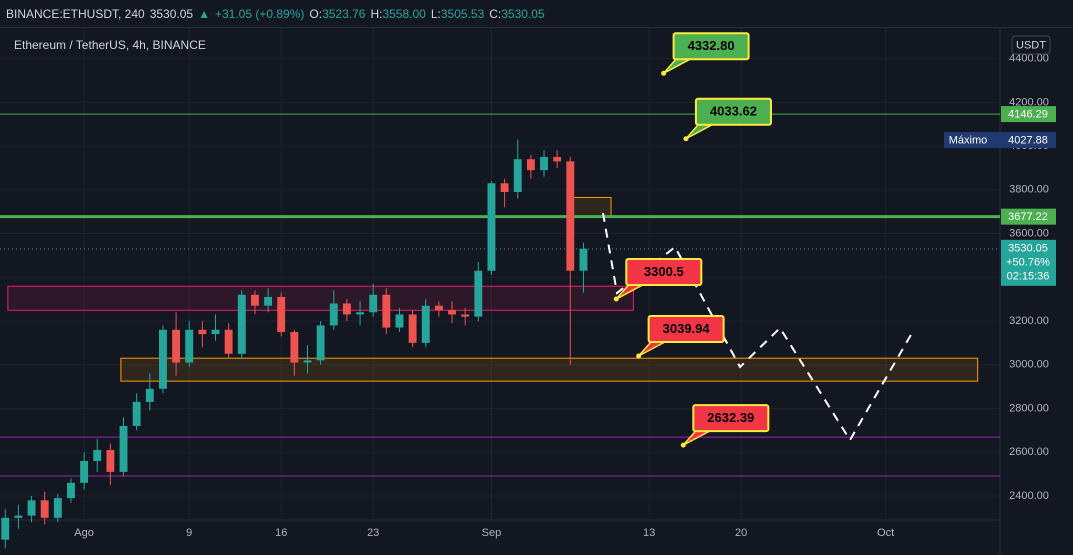 The image size is (1073, 555). I want to click on callout-label: 4033.62, so click(733, 111).